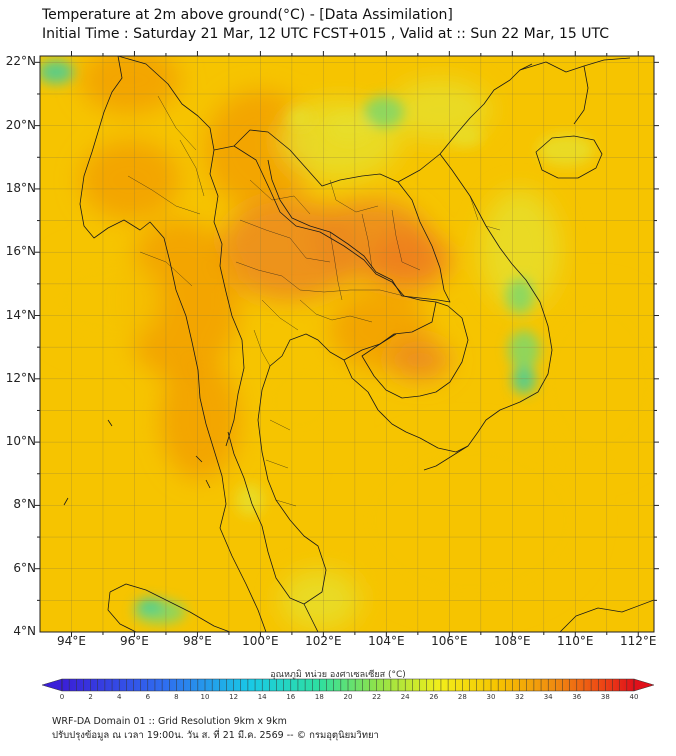 The width and height of the screenshot is (676, 756). Describe the element at coordinates (434, 697) in the screenshot. I see `colorbar-tick-label: 26` at that location.